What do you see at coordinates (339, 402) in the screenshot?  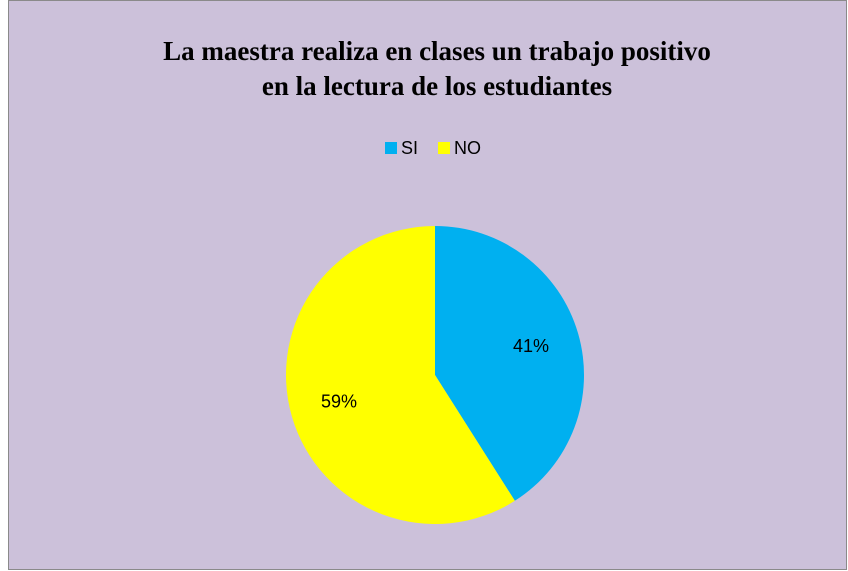 I see `data-label: 59%` at bounding box center [339, 402].